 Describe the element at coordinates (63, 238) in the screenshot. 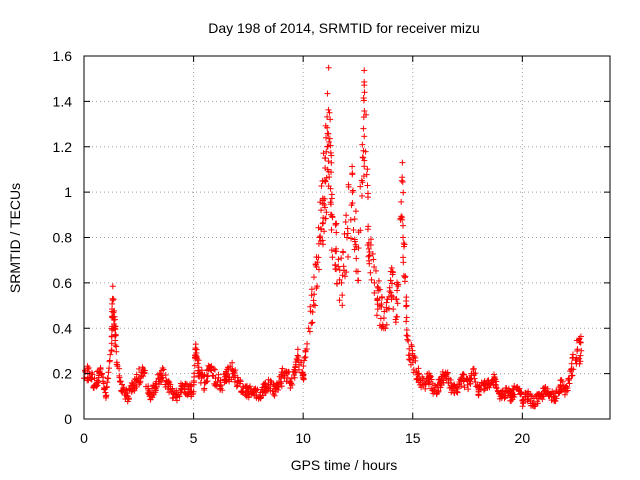

I see `y-tick-label: 0.8` at that location.